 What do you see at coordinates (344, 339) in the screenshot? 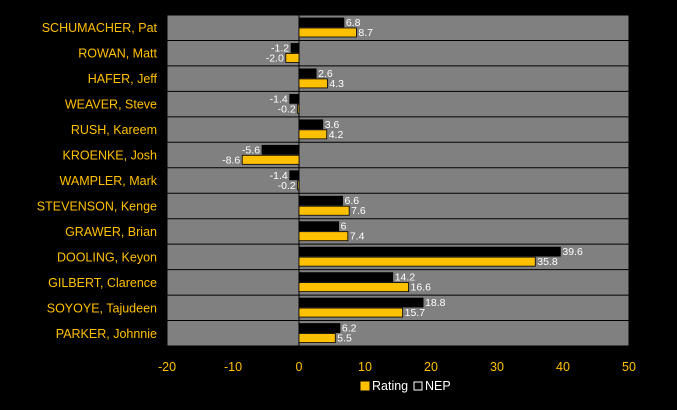
I see `rating-value-label: 5.5` at bounding box center [344, 339].